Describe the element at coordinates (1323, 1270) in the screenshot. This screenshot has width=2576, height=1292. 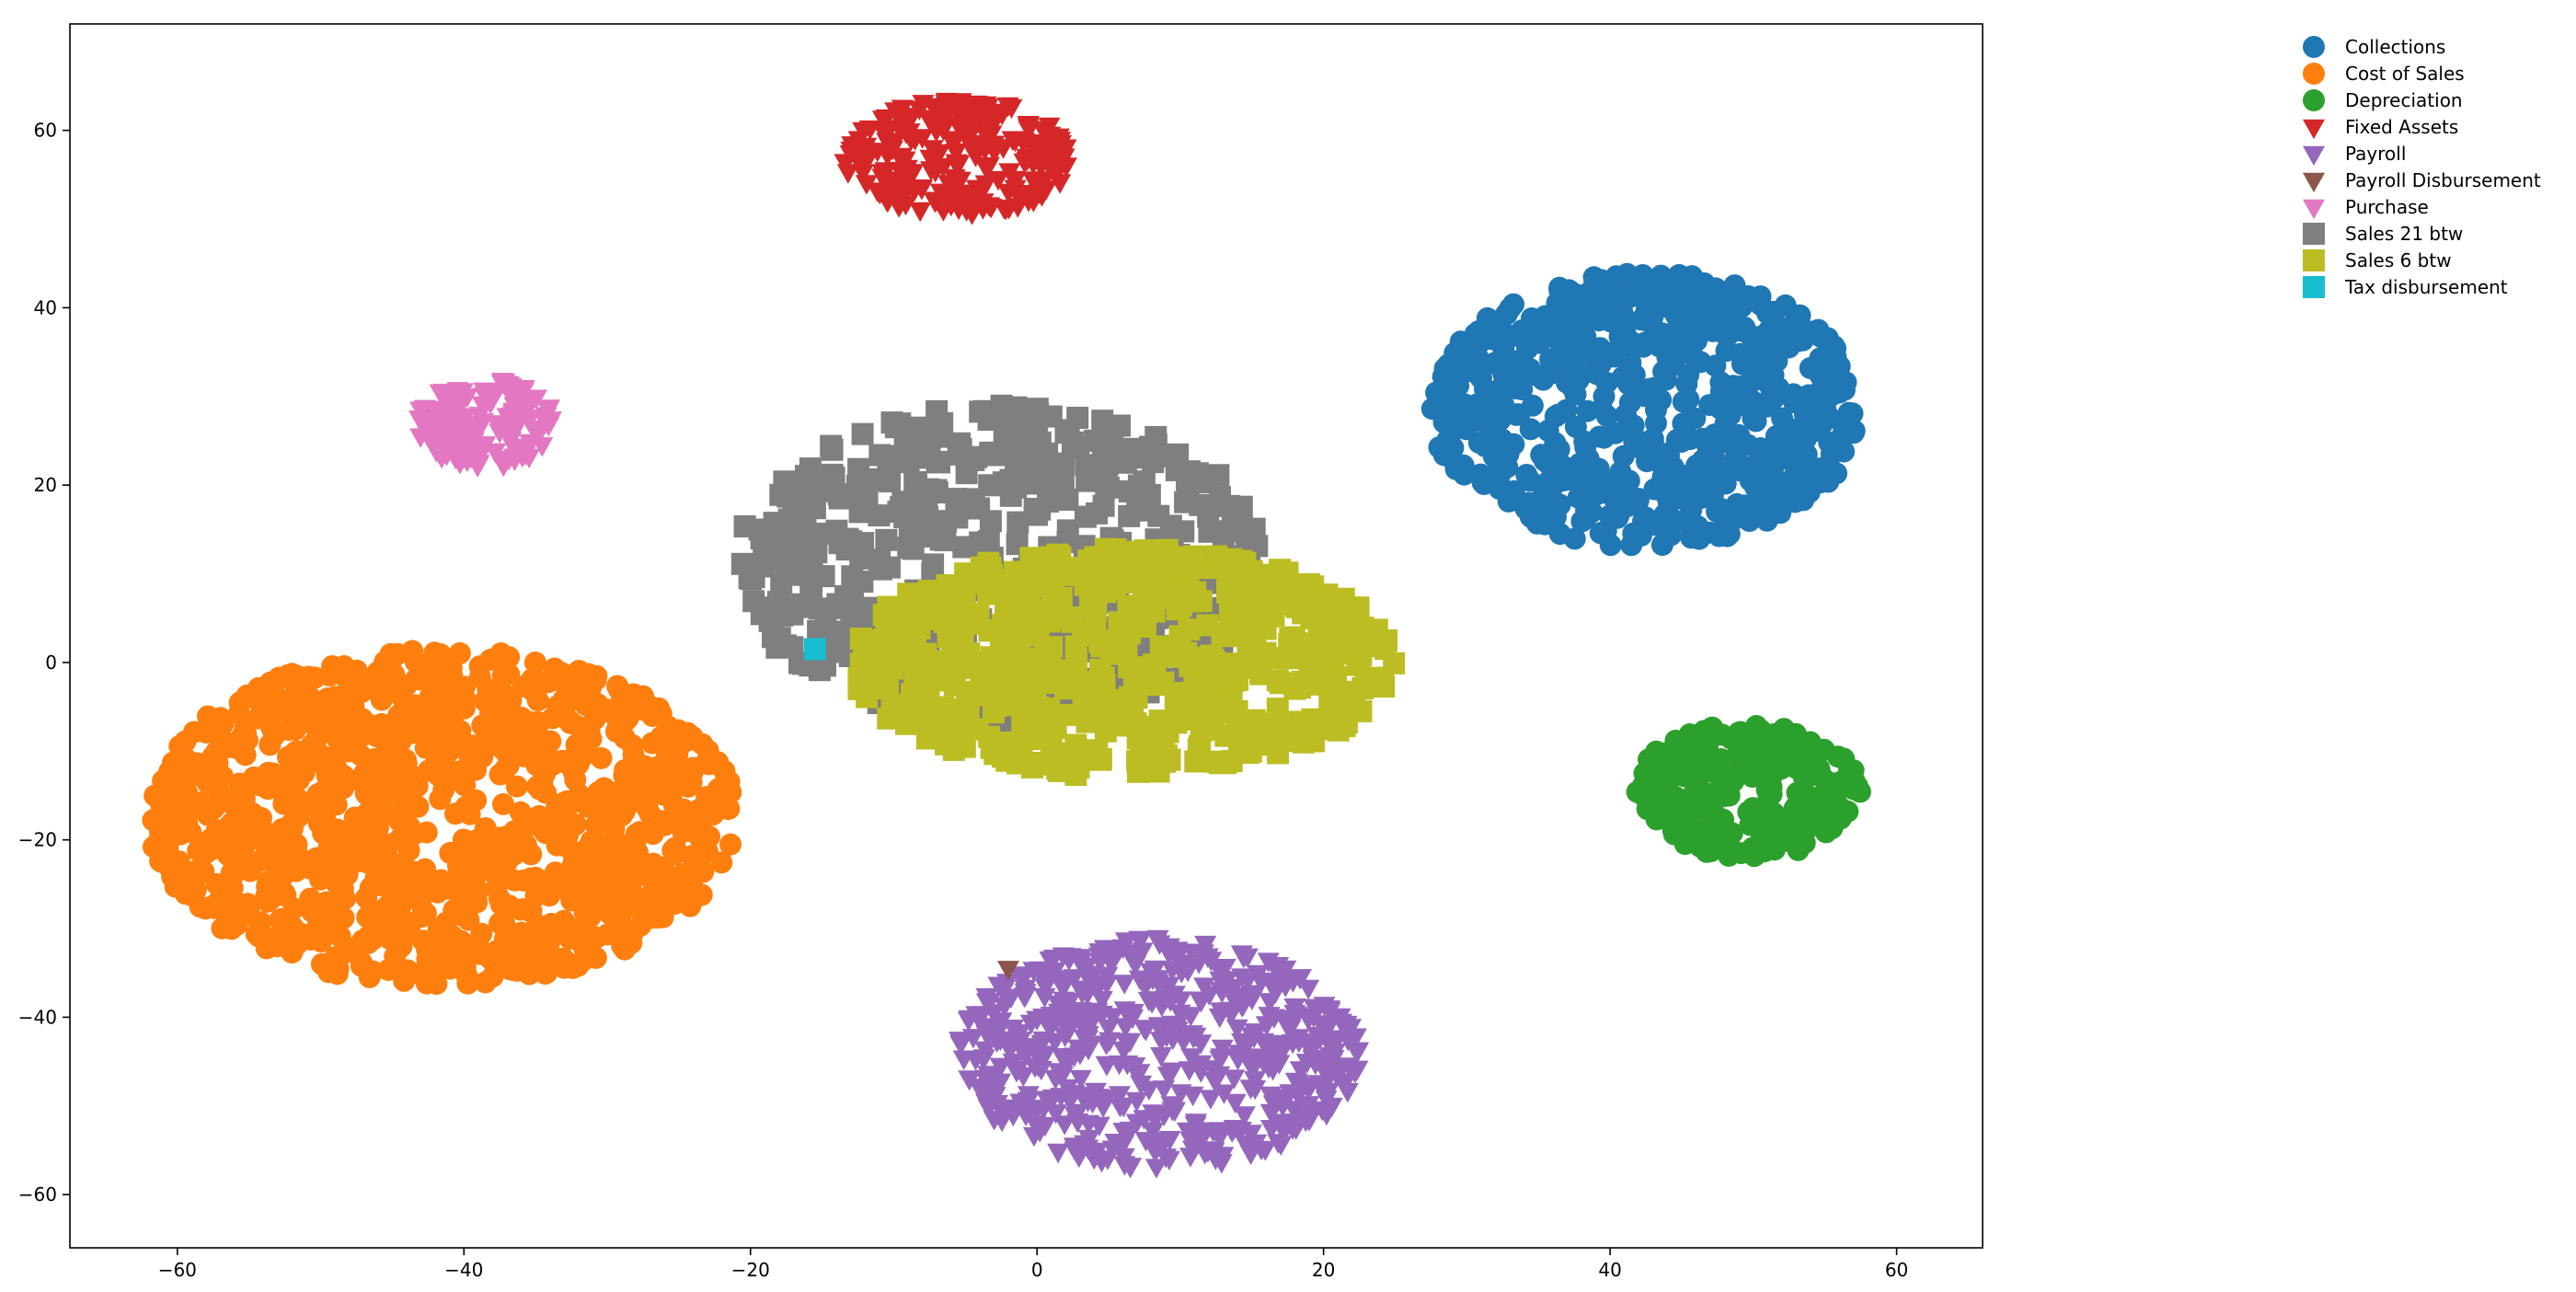
I see `x-tick-label: 20` at that location.